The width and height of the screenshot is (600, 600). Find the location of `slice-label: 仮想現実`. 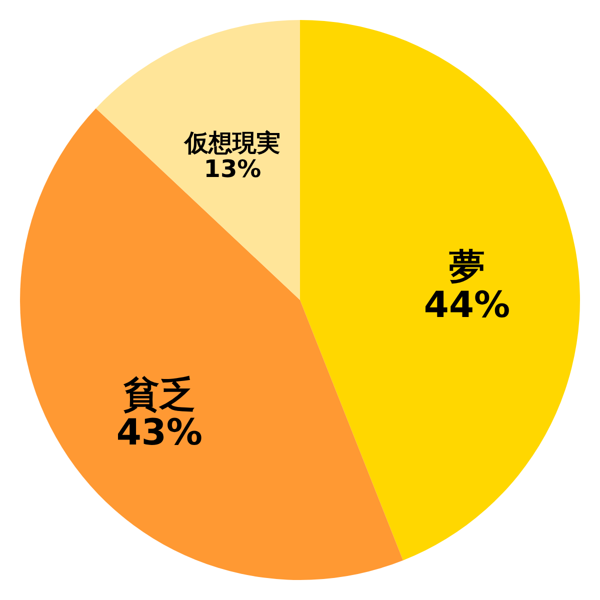

slice-label: 仮想現実 is located at coordinates (231, 142).